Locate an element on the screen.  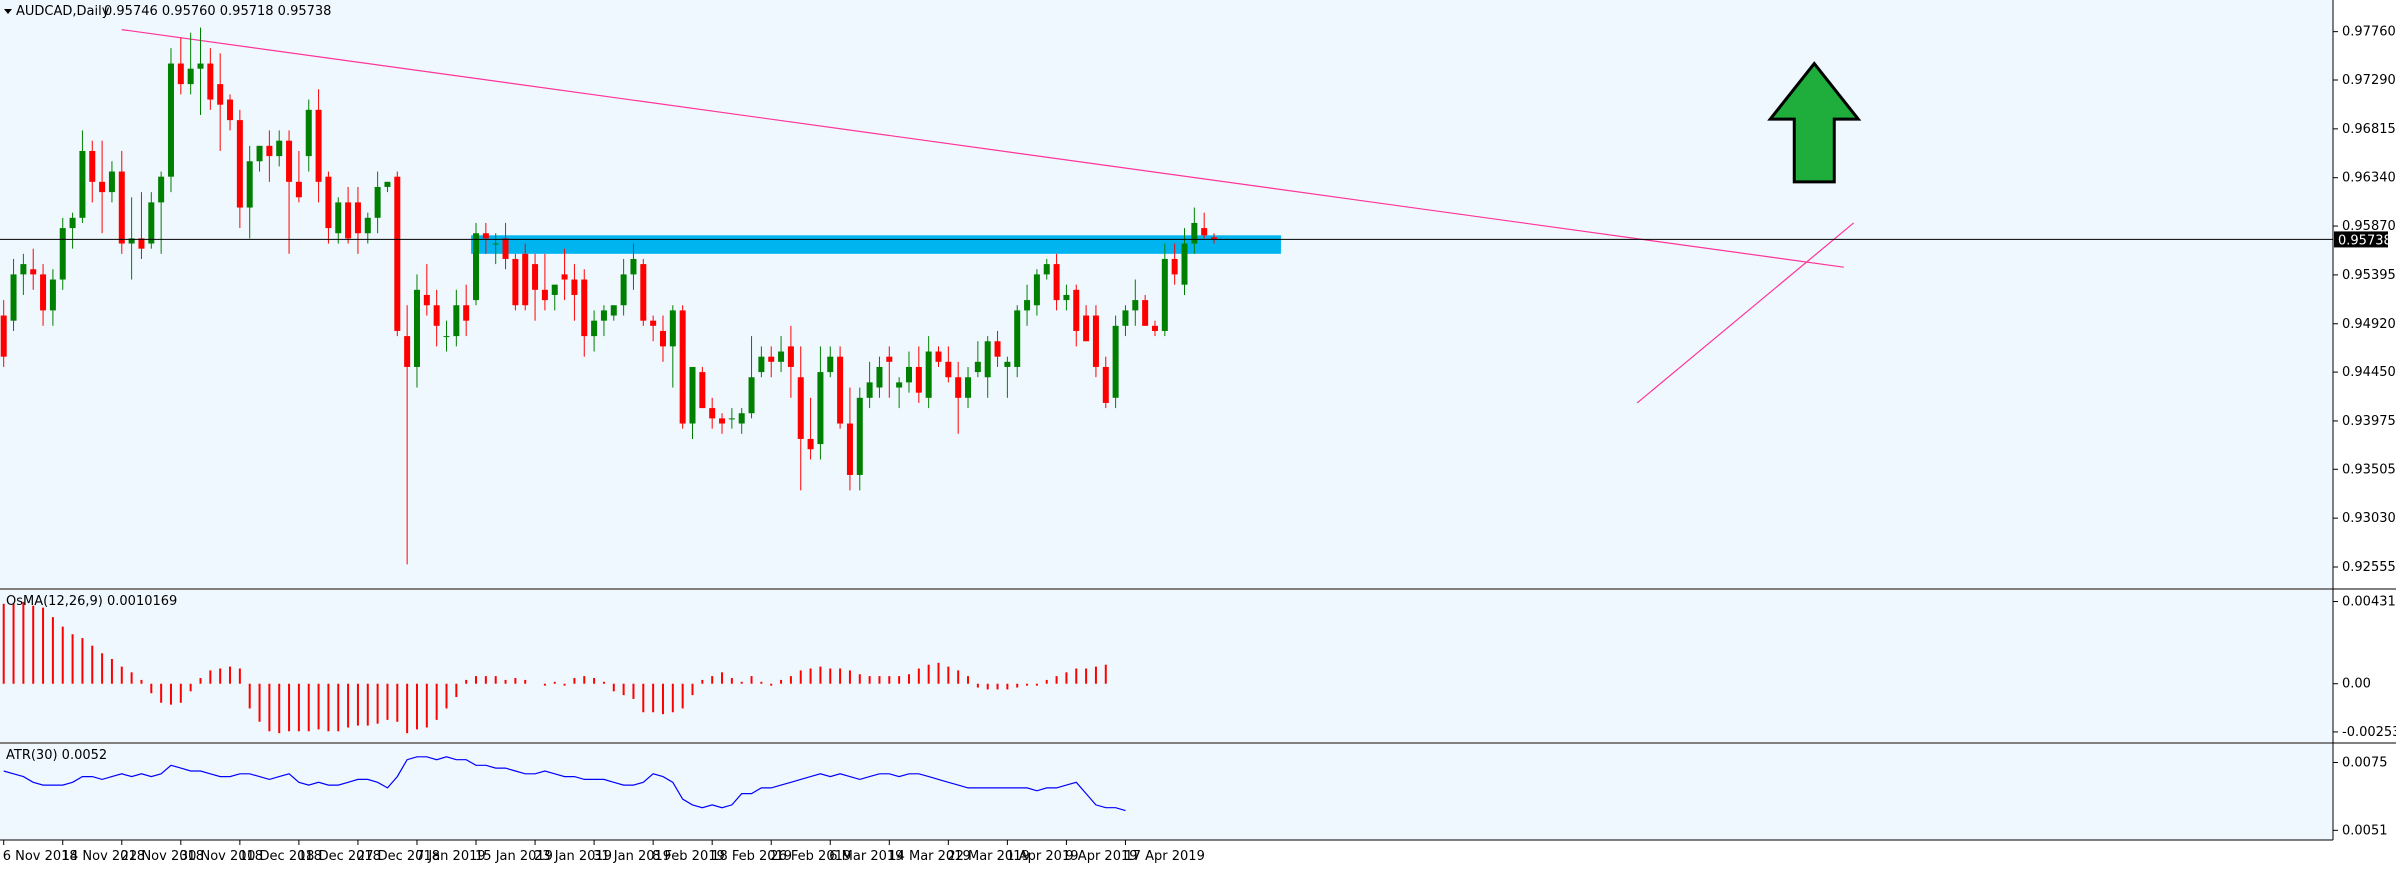
chart-menu-triangle-icon is located at coordinates (8, 11).